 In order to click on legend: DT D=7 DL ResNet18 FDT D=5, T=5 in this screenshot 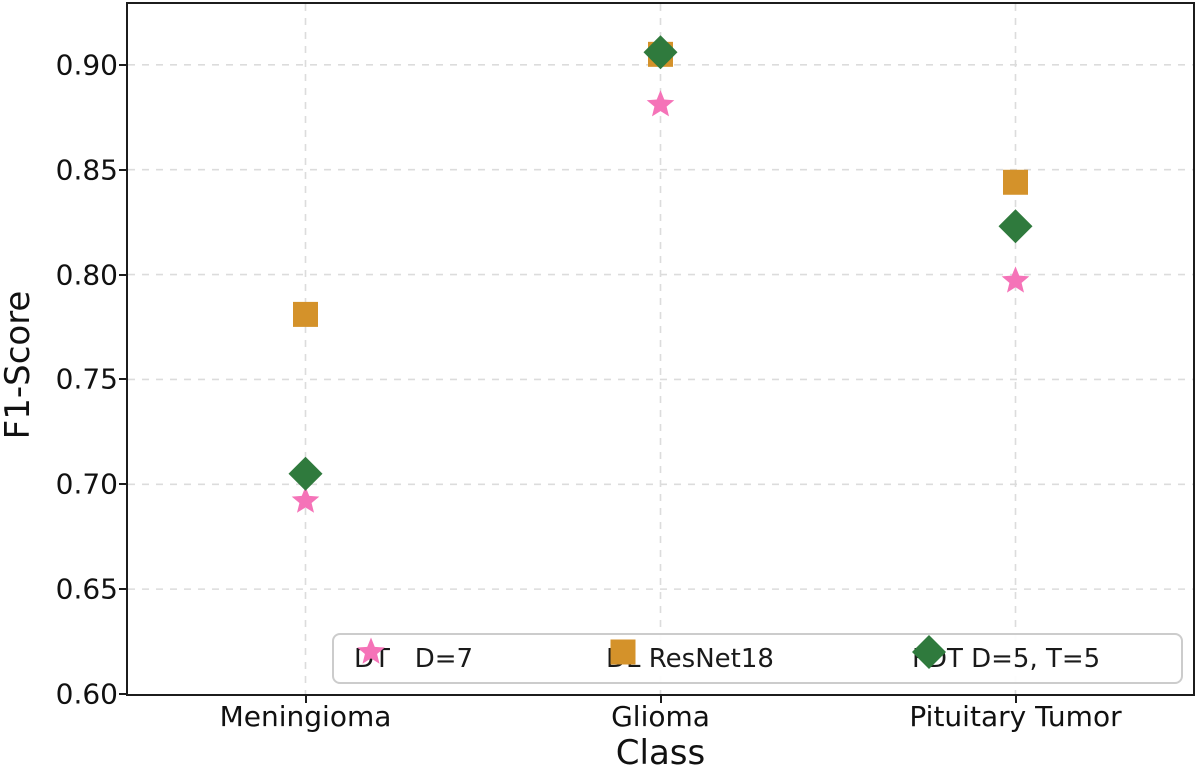, I will do `click(757, 658)`.